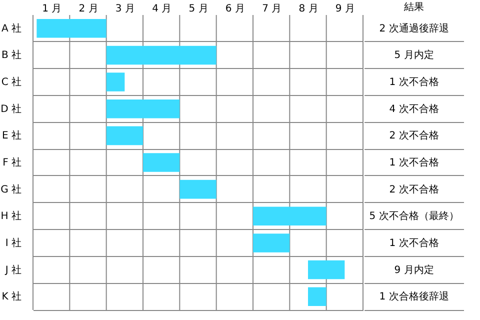 The image size is (480, 320). What do you see at coordinates (11, 28) in the screenshot?
I see `y-tick-label: A 社` at bounding box center [11, 28].